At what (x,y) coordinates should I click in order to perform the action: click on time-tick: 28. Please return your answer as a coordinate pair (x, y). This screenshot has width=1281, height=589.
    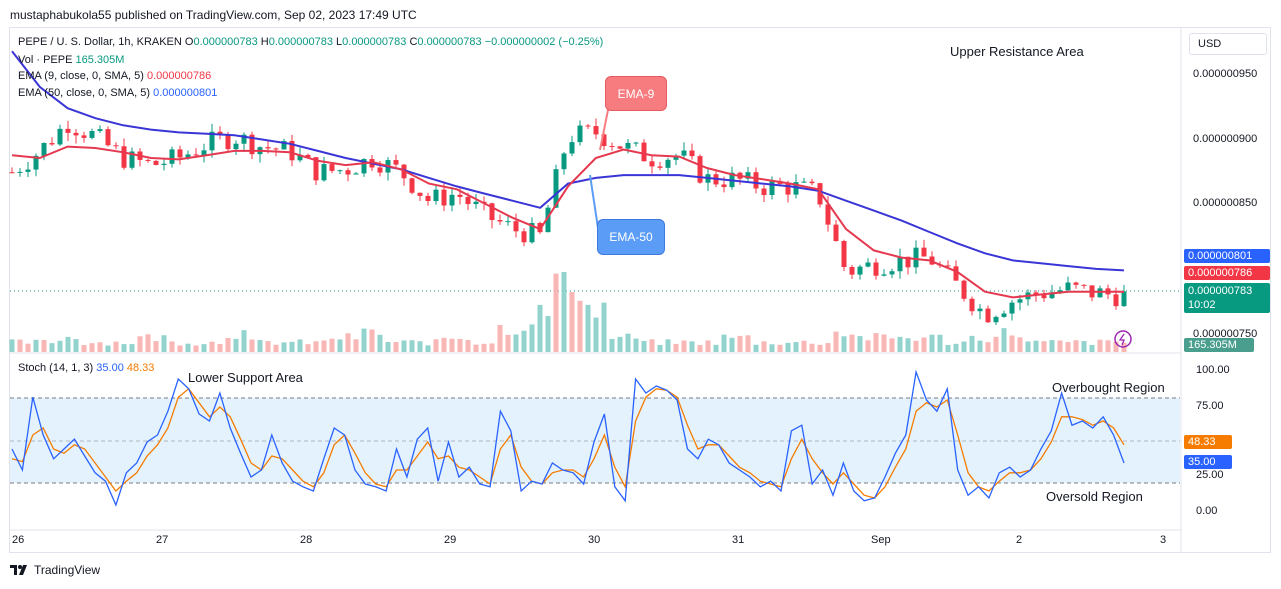
    Looking at the image, I should click on (306, 540).